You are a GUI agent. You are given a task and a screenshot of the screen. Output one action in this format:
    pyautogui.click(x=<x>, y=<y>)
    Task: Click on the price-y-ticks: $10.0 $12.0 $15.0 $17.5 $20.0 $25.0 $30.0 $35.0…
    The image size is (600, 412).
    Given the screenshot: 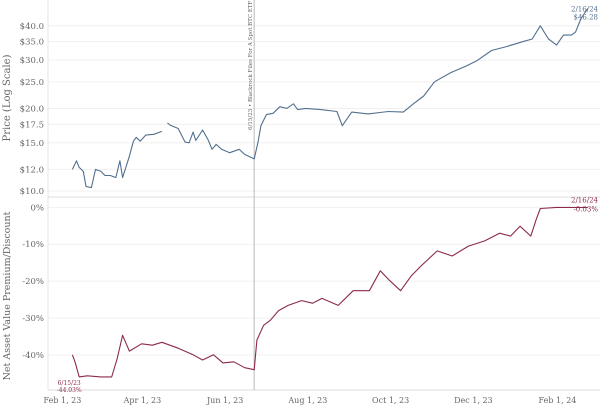 What is the action you would take?
    pyautogui.click(x=32, y=109)
    